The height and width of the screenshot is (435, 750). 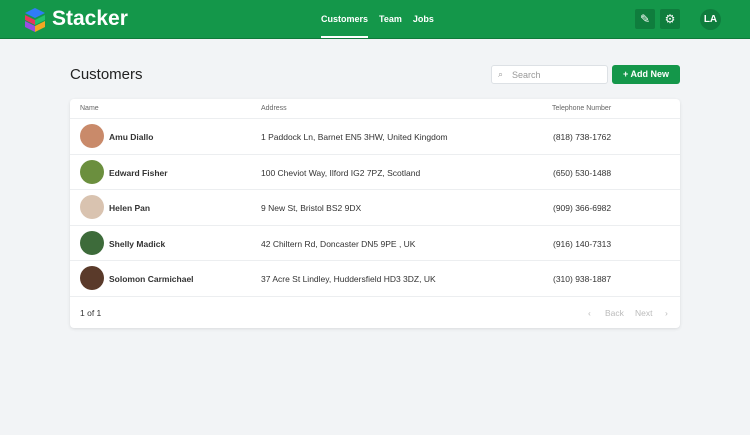 I want to click on column-name: Name, so click(x=89, y=108).